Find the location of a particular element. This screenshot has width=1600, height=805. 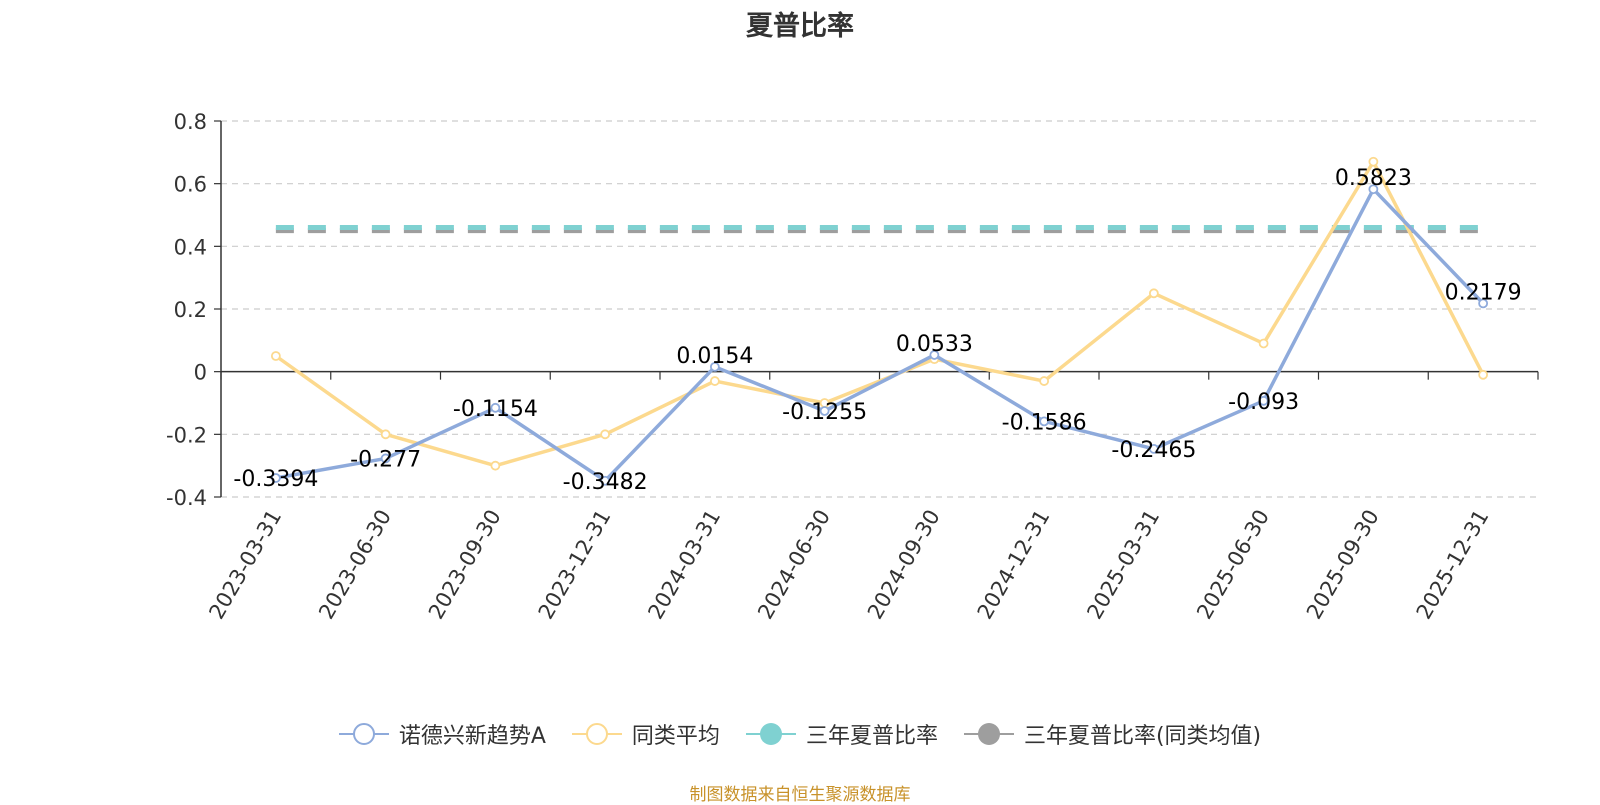

data-label: 0.0533 is located at coordinates (934, 344).